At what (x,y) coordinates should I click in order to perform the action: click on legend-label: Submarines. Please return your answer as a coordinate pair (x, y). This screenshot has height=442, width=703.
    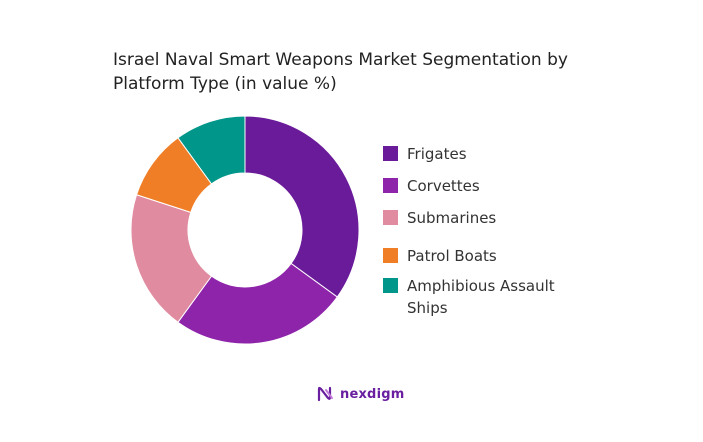
    Looking at the image, I should click on (452, 218).